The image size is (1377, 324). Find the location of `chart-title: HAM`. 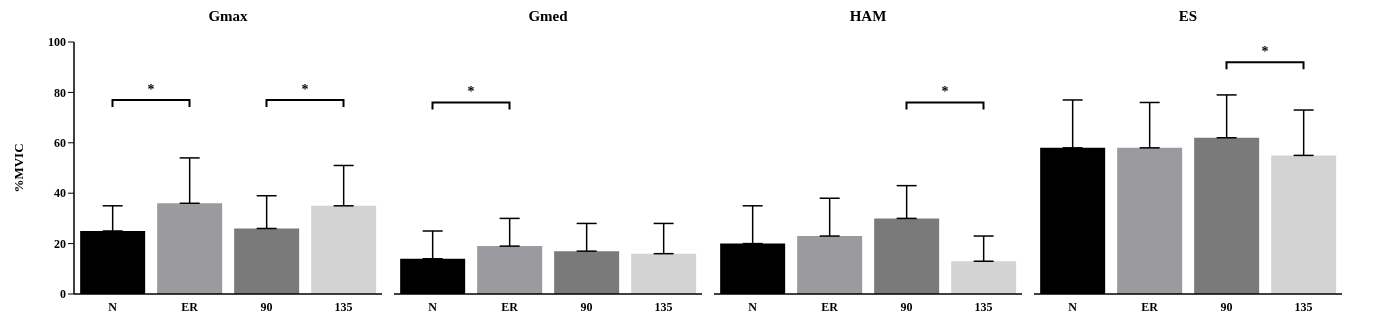

chart-title: HAM is located at coordinates (868, 17).